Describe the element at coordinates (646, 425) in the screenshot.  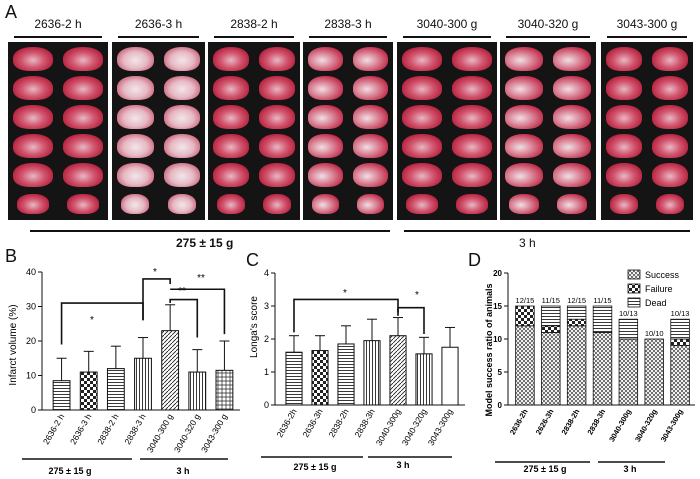
I see `x-tick-label: 3040-320g` at that location.